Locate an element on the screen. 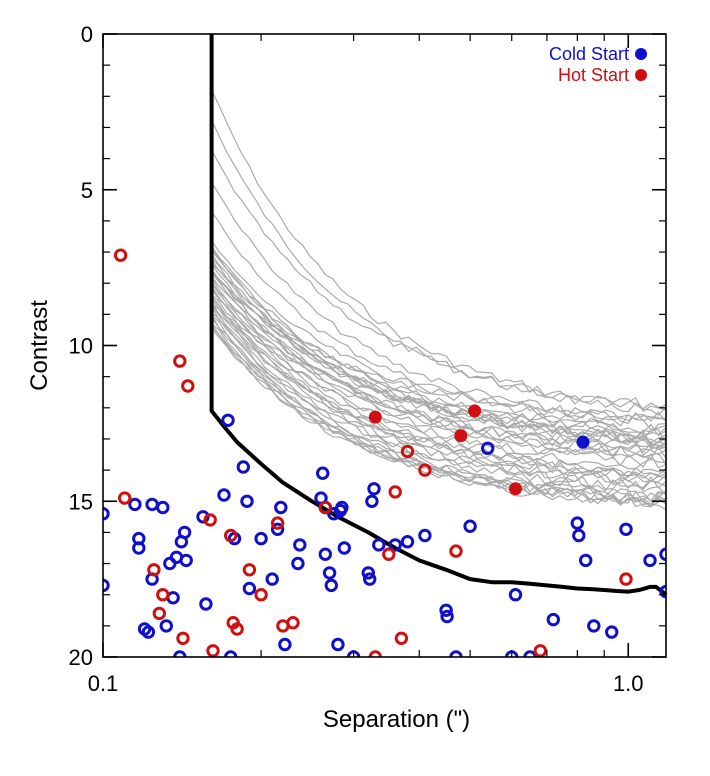  y-tick-label: 0 is located at coordinates (87, 34).